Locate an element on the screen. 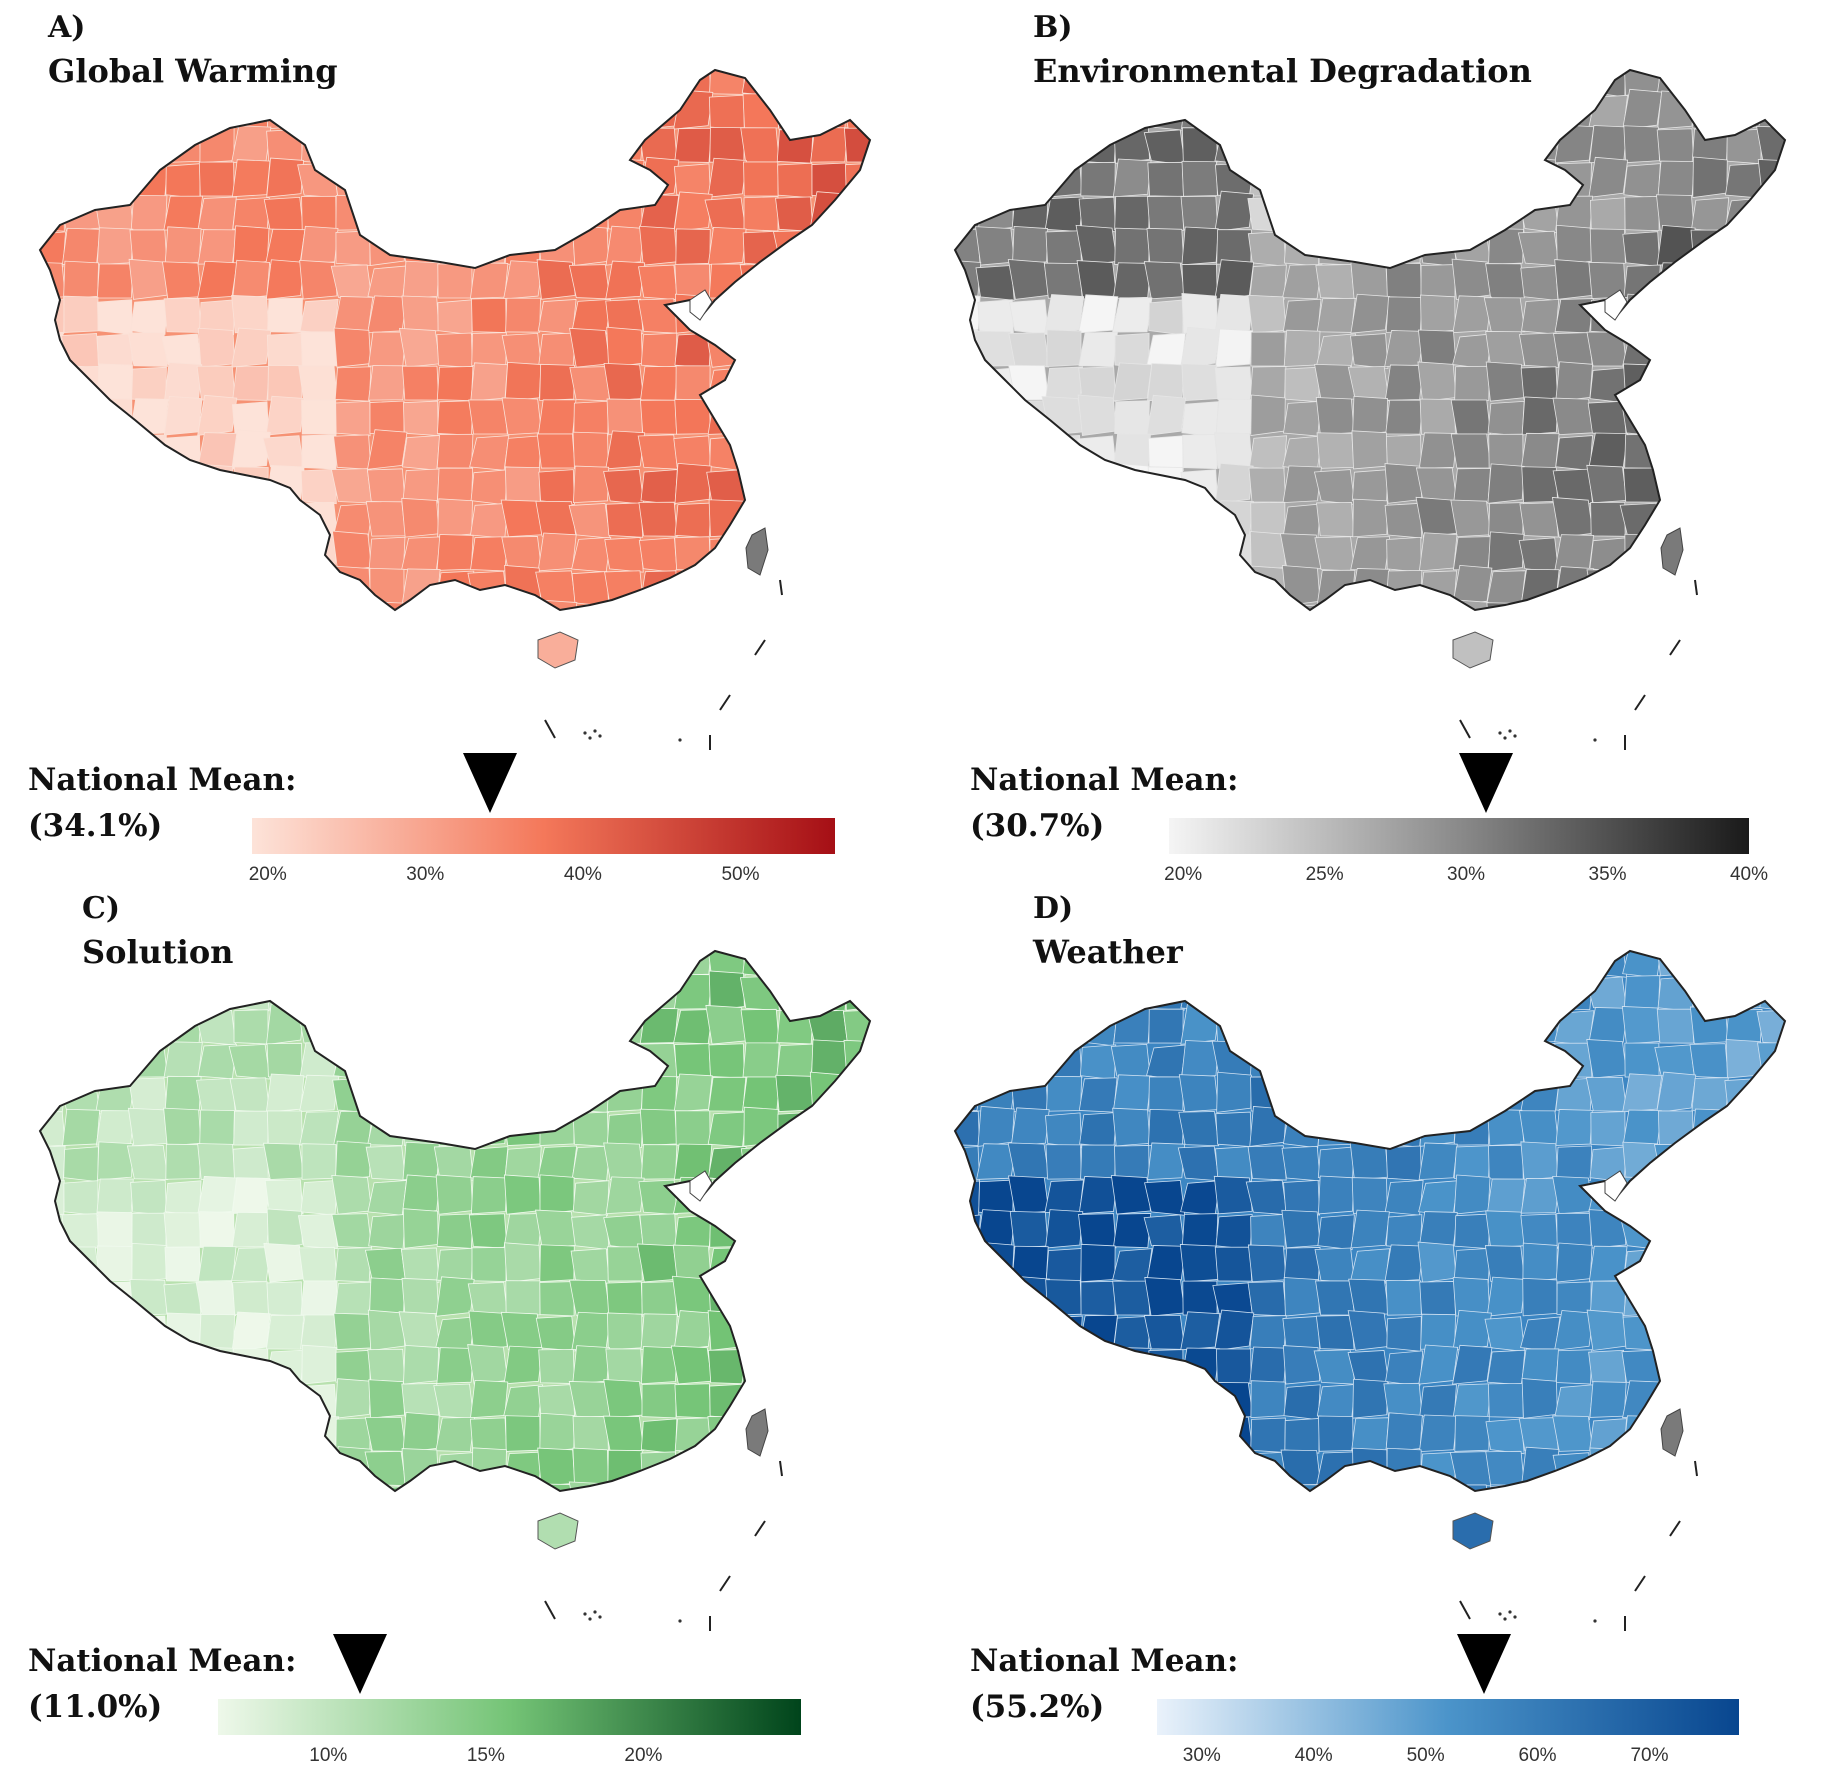 The width and height of the screenshot is (1830, 1769). nine-dash-line-segment is located at coordinates (725, 702).